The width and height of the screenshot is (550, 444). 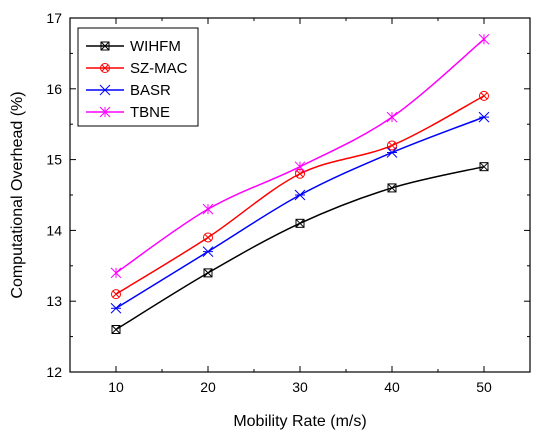 I want to click on legend-label-wihfm: WIHFM, so click(x=155, y=46).